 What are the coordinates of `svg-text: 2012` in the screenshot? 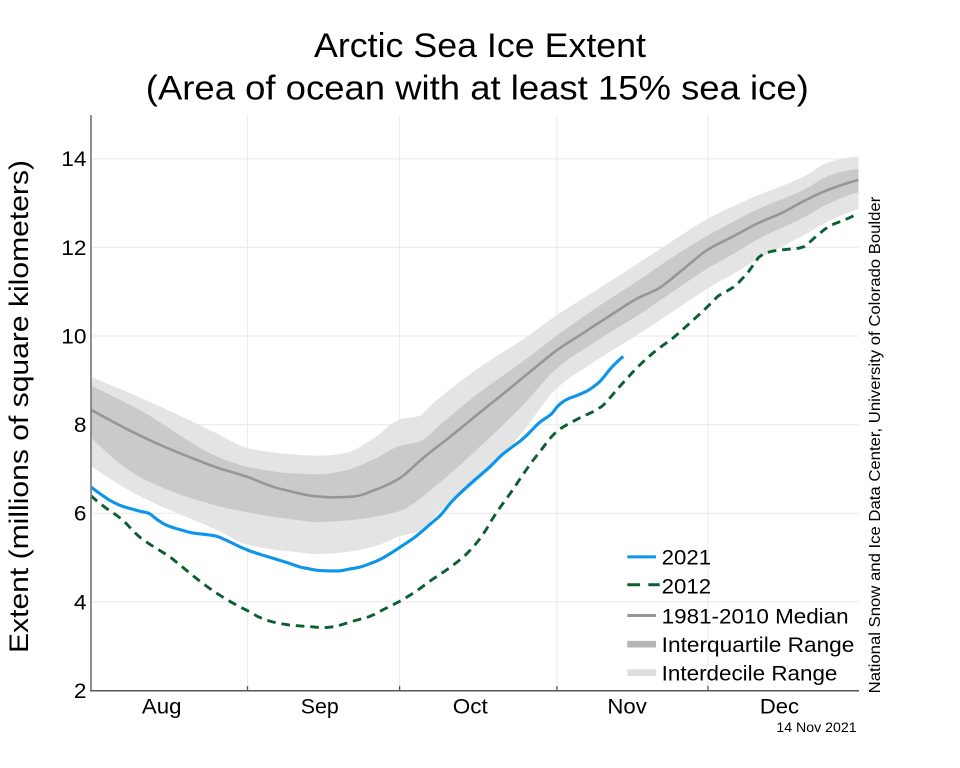 It's located at (686, 586).